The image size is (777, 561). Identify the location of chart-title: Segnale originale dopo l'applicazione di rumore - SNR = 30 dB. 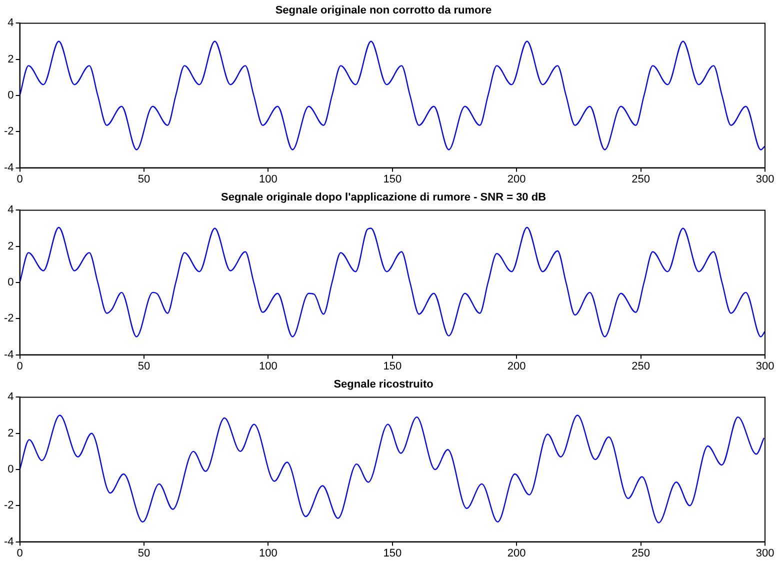
(383, 198).